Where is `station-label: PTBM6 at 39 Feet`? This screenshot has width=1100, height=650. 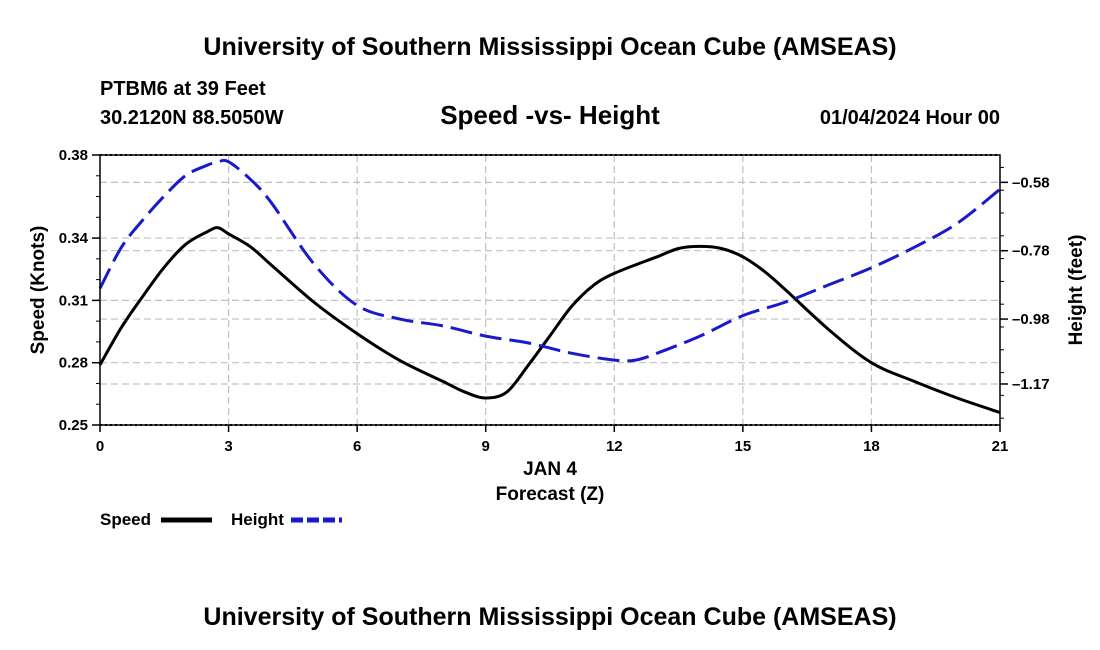 station-label: PTBM6 at 39 Feet is located at coordinates (183, 89).